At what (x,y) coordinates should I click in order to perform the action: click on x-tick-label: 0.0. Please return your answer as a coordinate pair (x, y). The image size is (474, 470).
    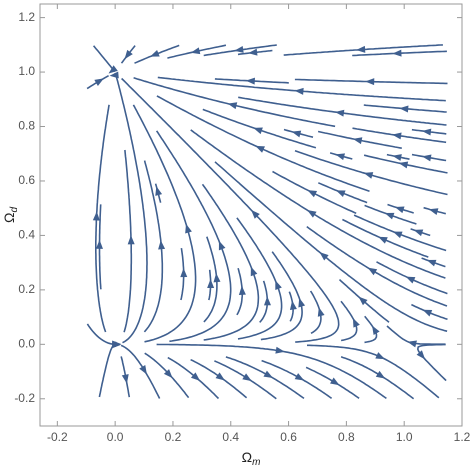
    Looking at the image, I should click on (115, 437).